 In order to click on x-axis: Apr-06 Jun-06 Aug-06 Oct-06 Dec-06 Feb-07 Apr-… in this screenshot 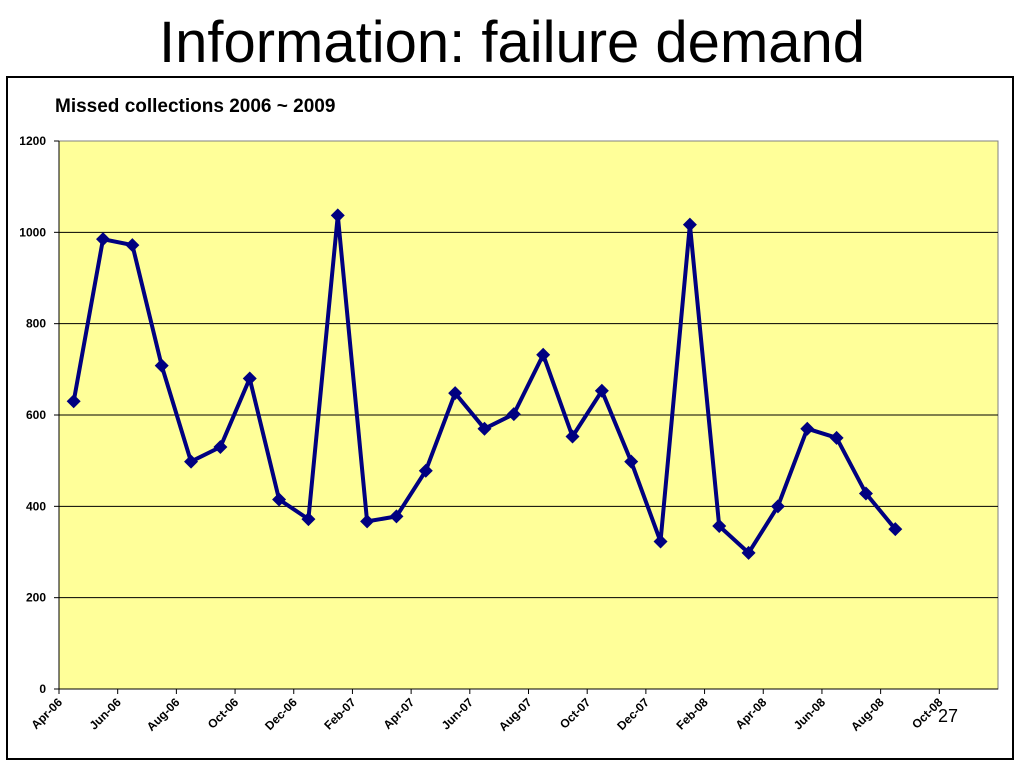, I will do `click(513, 711)`.